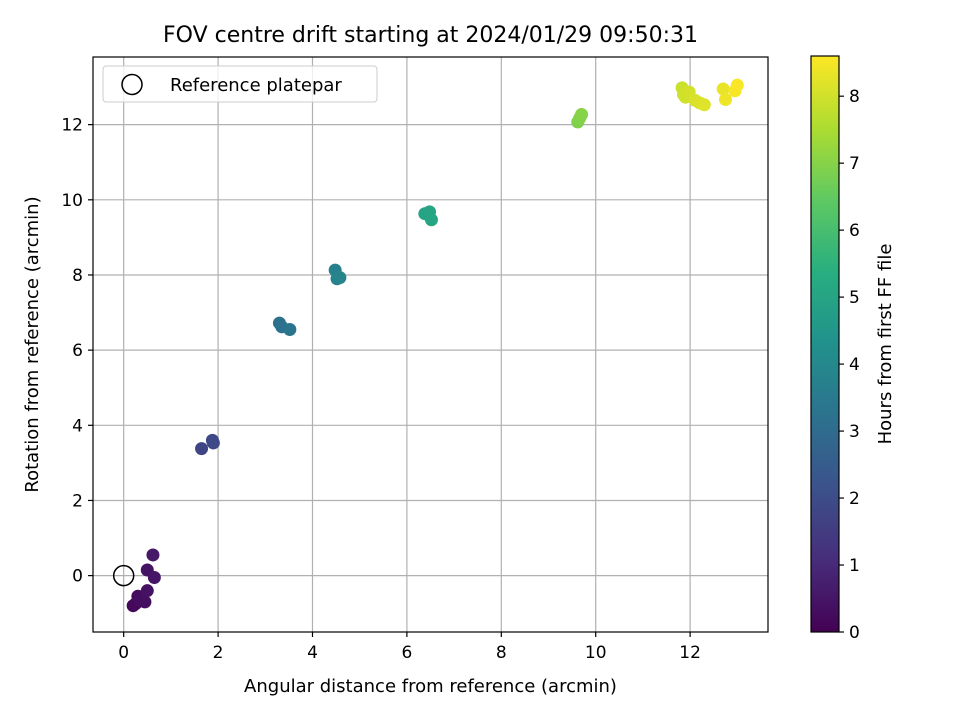 This screenshot has width=960, height=720. I want to click on legend-box, so click(240, 84).